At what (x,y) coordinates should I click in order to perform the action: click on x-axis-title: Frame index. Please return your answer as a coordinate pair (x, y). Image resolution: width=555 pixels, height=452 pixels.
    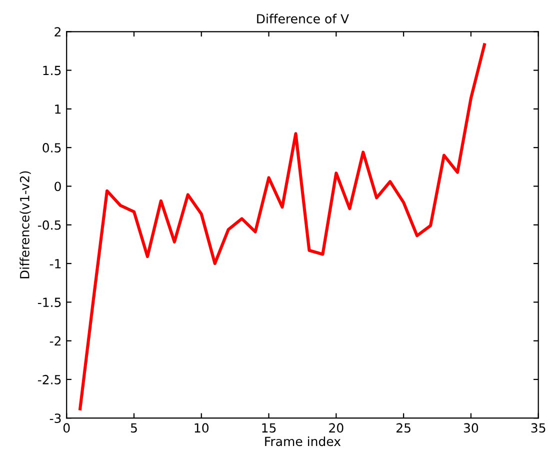
    Looking at the image, I should click on (303, 441).